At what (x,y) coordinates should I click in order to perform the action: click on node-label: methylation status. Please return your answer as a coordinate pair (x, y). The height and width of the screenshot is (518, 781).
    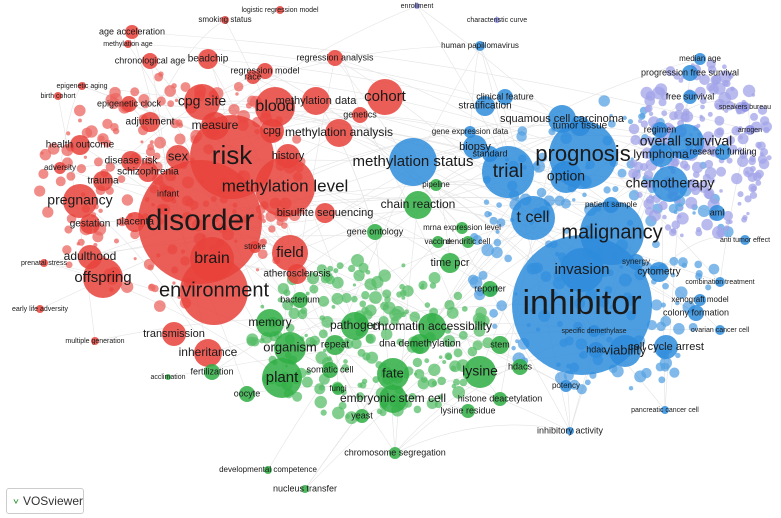
    Looking at the image, I should click on (413, 161).